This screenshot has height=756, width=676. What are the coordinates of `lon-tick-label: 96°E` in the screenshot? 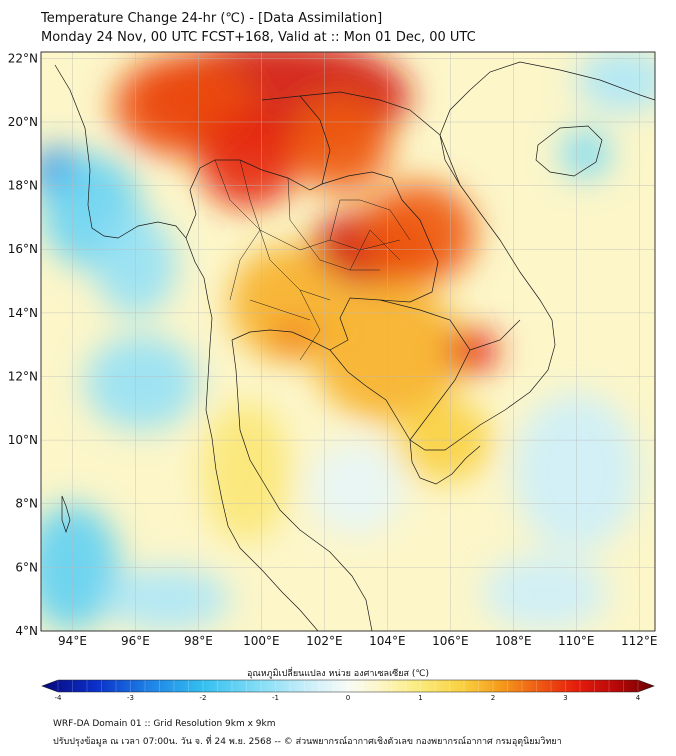 It's located at (135, 641).